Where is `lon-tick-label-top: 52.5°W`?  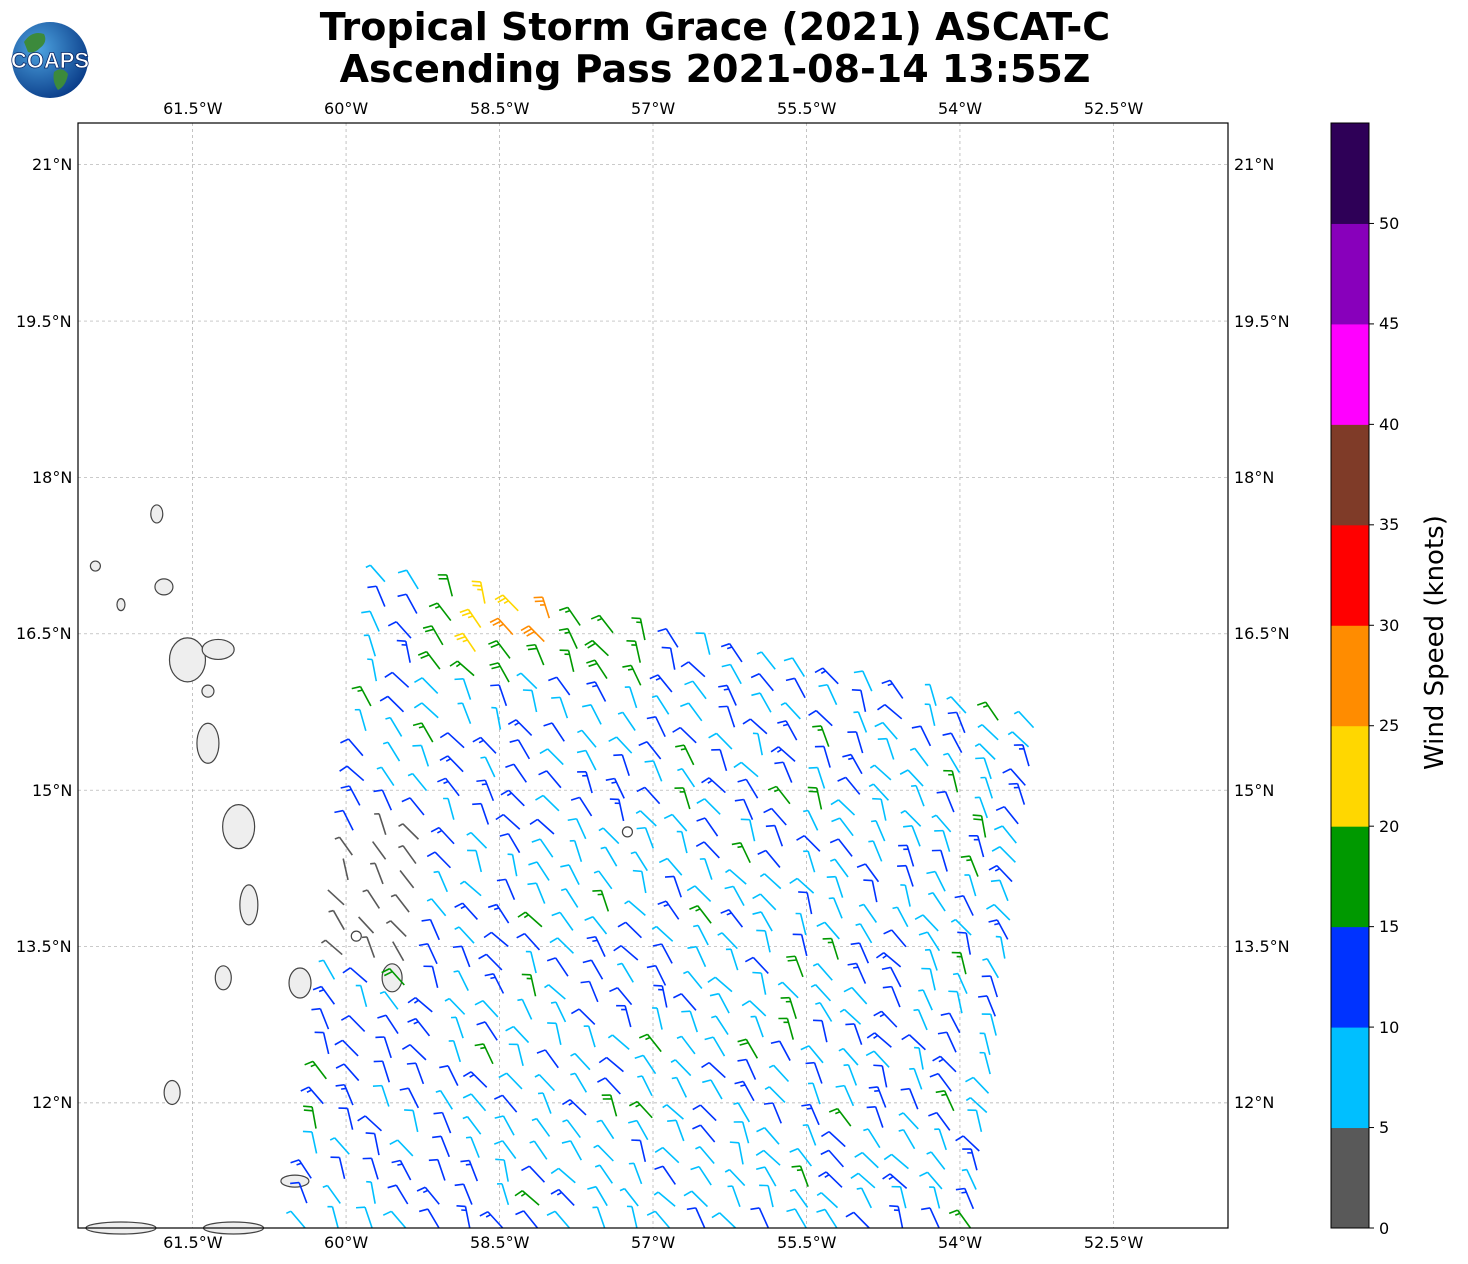 lon-tick-label-top: 52.5°W is located at coordinates (1113, 108).